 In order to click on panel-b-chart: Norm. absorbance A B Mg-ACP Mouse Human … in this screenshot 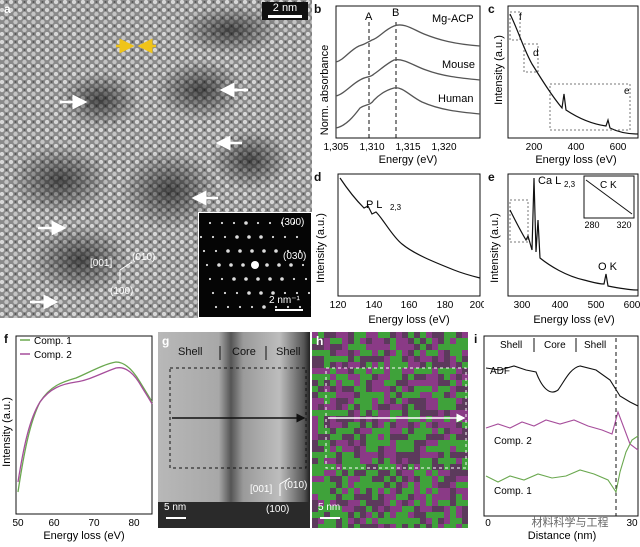, I will do `click(399, 84)`.